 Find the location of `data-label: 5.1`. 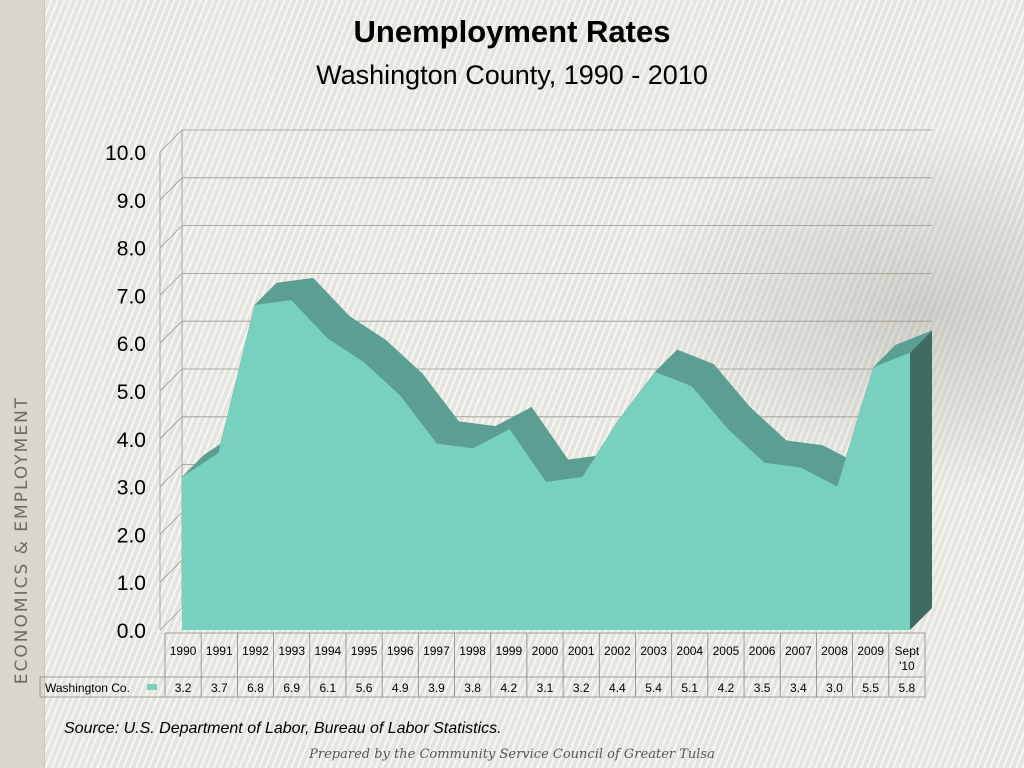

data-label: 5.1 is located at coordinates (689, 688).